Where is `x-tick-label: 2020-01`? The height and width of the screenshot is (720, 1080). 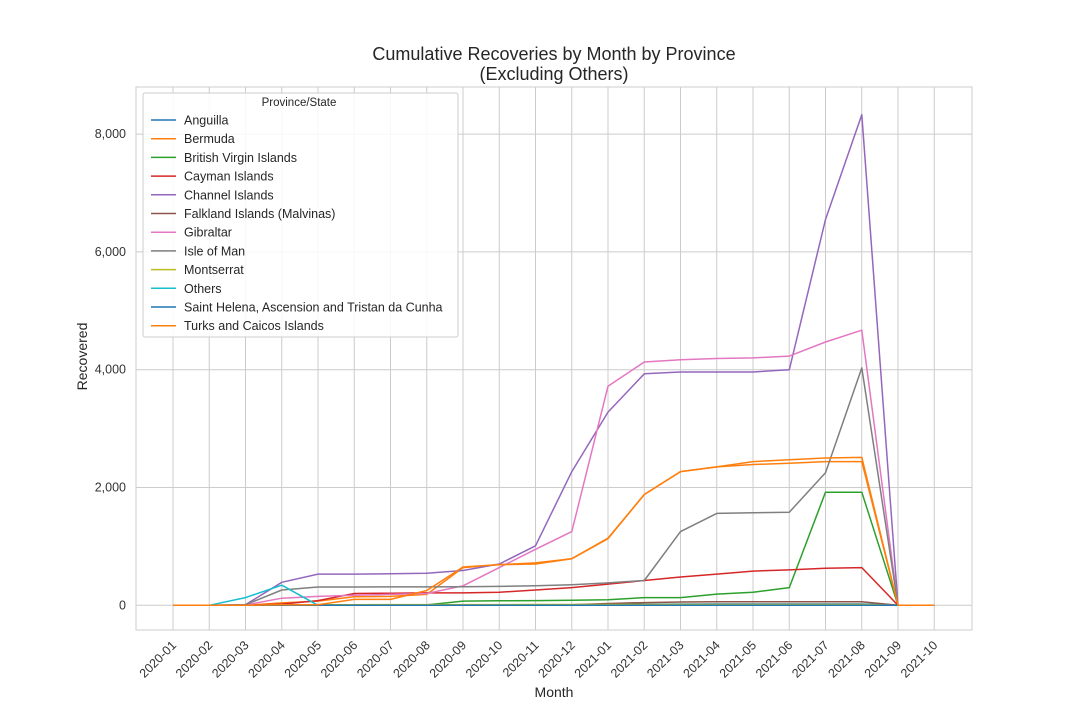
x-tick-label: 2020-01 is located at coordinates (158, 659).